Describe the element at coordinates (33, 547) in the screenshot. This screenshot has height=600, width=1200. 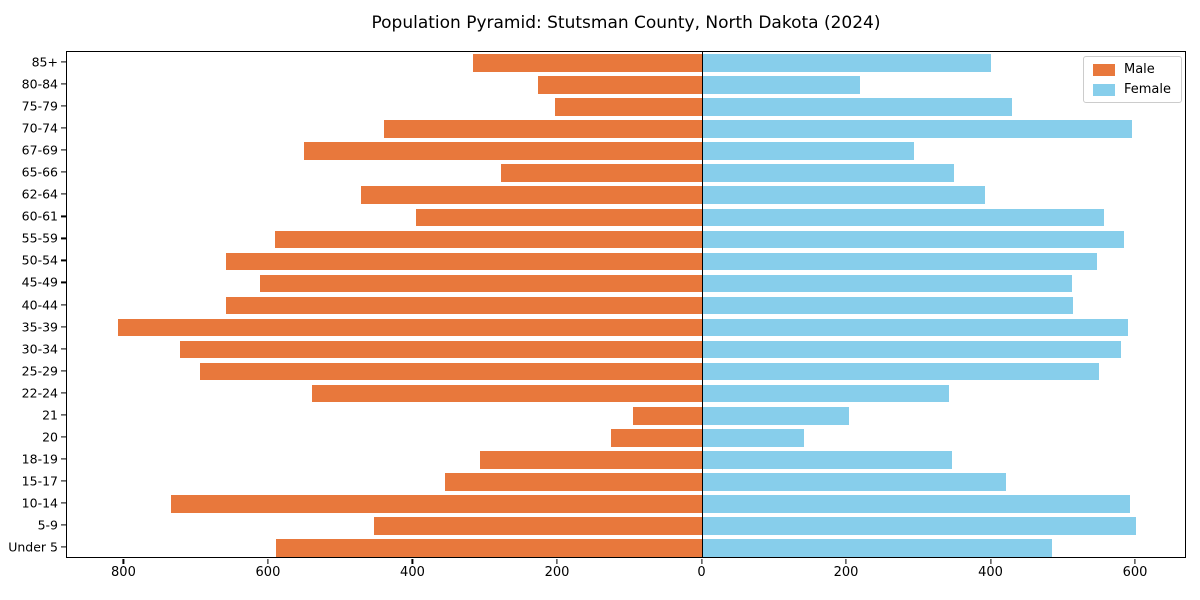
I see `ytick-label-under-5: Under 5` at that location.